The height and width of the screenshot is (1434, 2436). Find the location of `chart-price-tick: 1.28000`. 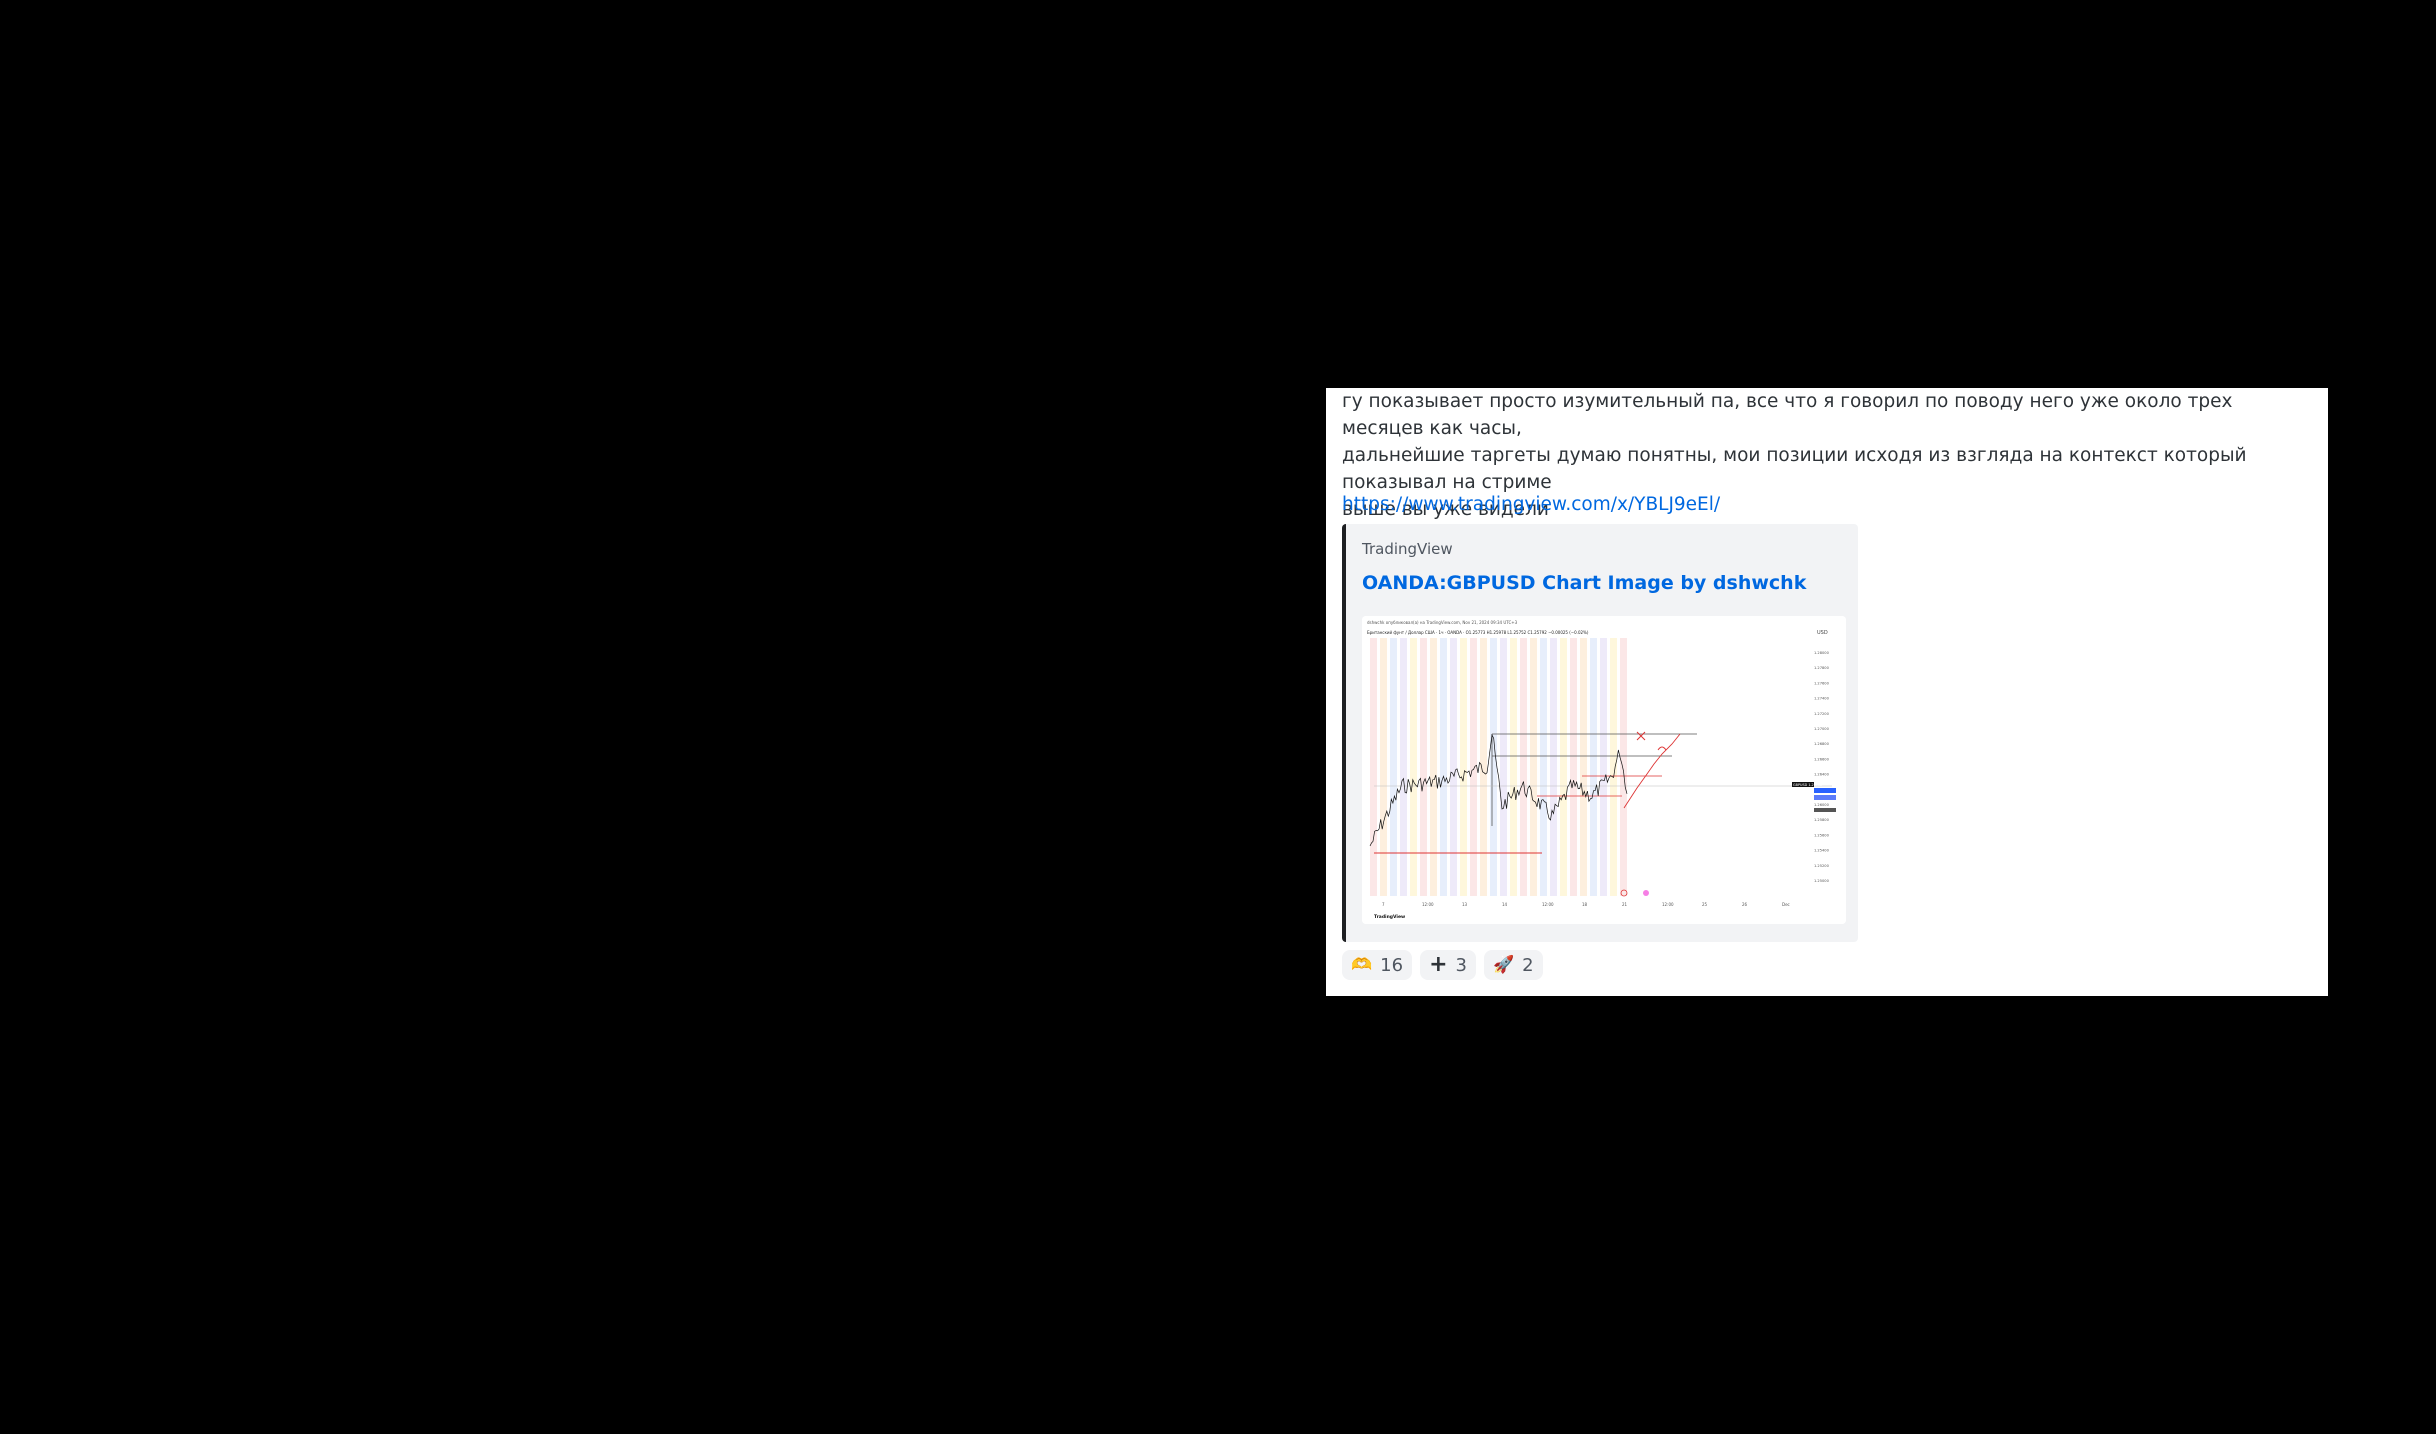

chart-price-tick: 1.28000 is located at coordinates (1822, 653).